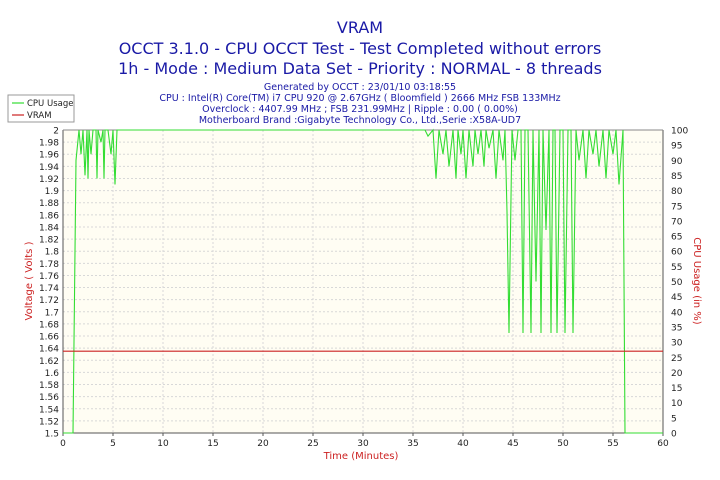 This screenshot has height=480, width=720. I want to click on y-tick-label-left: 1.64, so click(49, 350).